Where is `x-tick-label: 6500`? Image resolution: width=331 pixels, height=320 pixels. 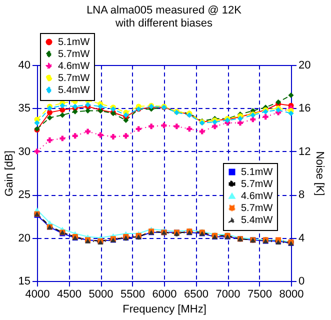
x-tick-label: 6500 is located at coordinates (196, 294).